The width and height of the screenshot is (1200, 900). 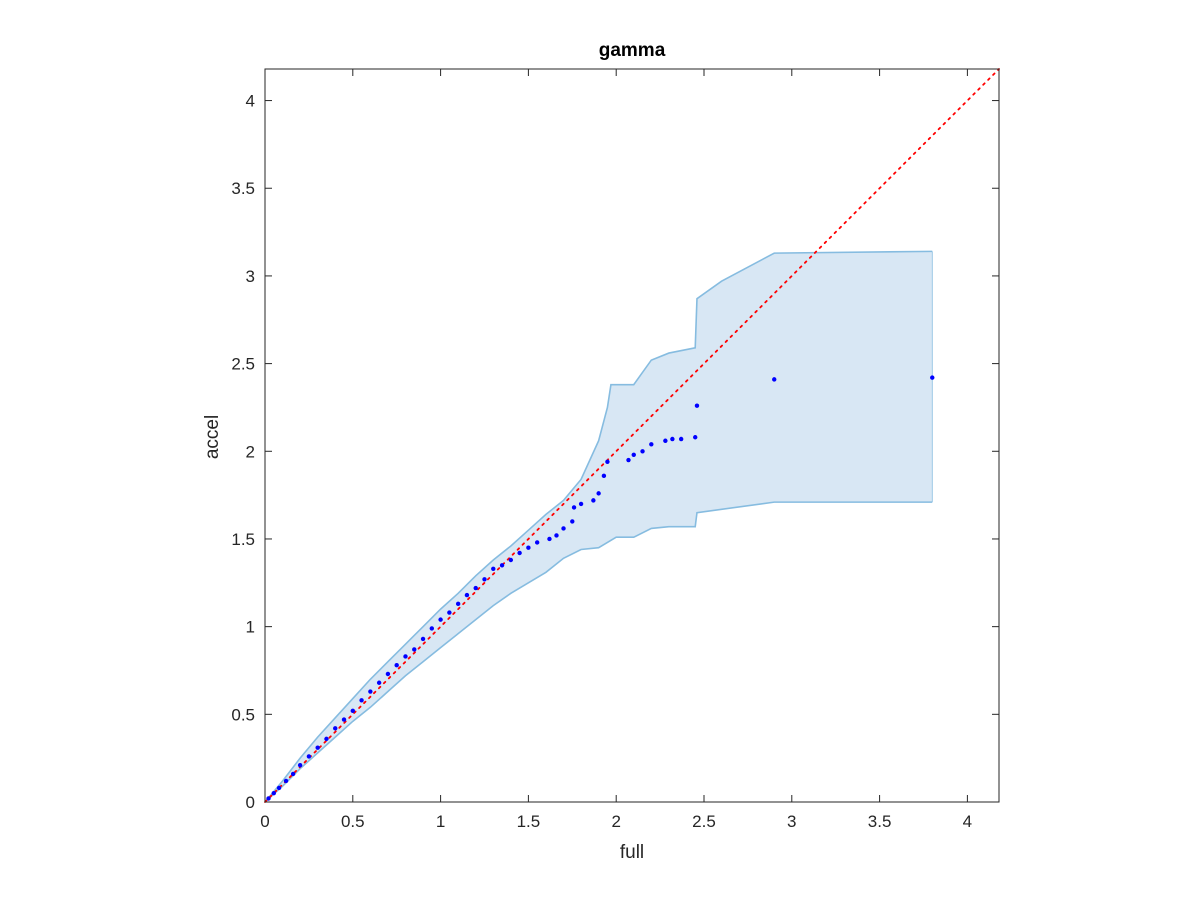 I want to click on x-tick-label: 3.5, so click(x=880, y=821).